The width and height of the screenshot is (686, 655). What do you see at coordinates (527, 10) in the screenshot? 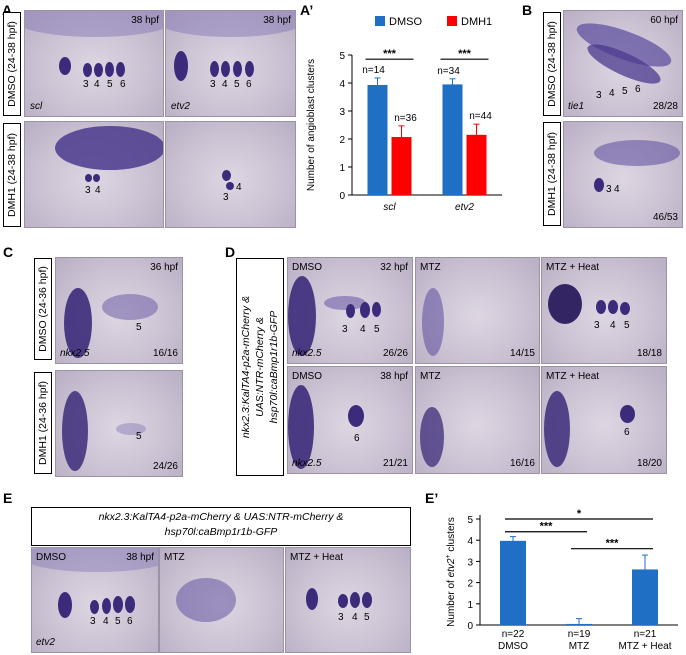
I see `panel-letter-b: B` at bounding box center [527, 10].